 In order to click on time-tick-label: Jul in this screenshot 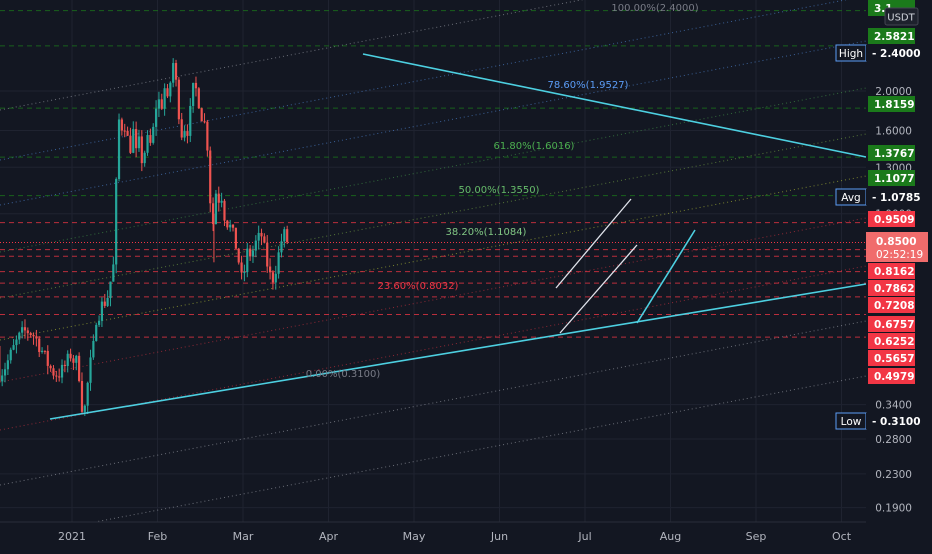, I will do `click(584, 536)`.